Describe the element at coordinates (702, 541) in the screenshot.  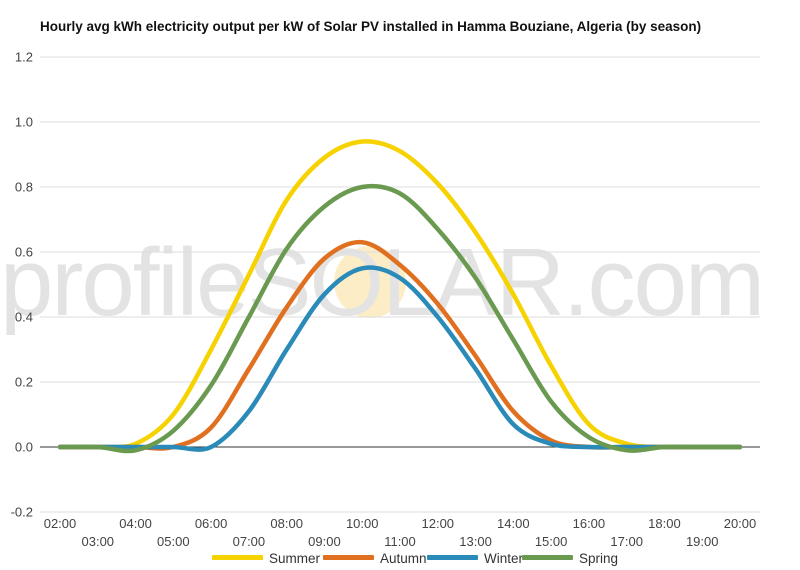
I see `x-tick-label: 19:00` at that location.